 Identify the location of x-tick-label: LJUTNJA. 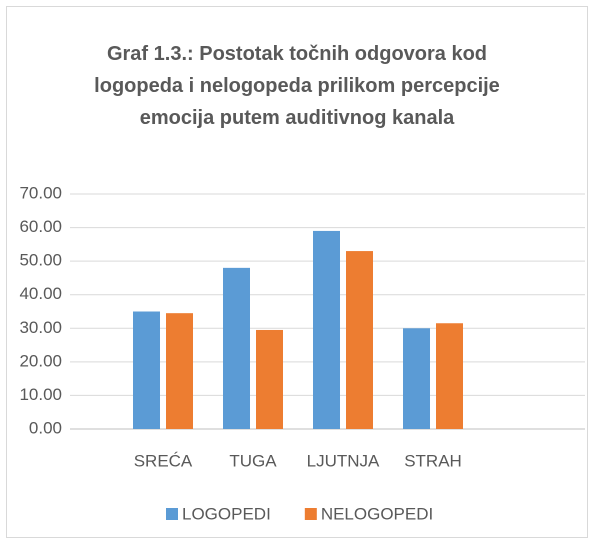
(343, 460).